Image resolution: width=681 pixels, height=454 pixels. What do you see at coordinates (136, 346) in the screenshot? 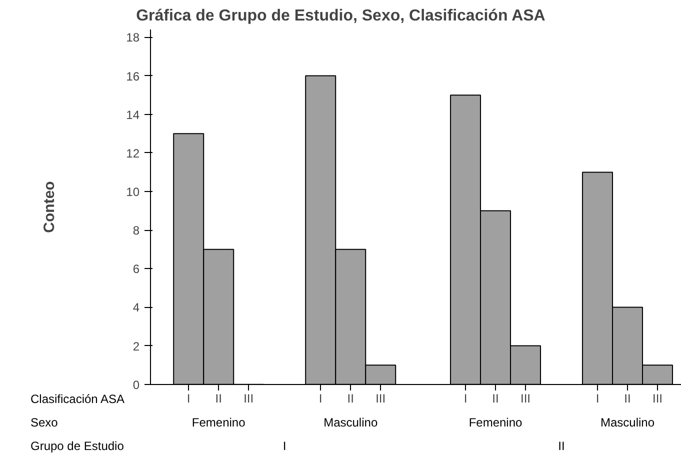
I see `y-tick-label: 2` at bounding box center [136, 346].